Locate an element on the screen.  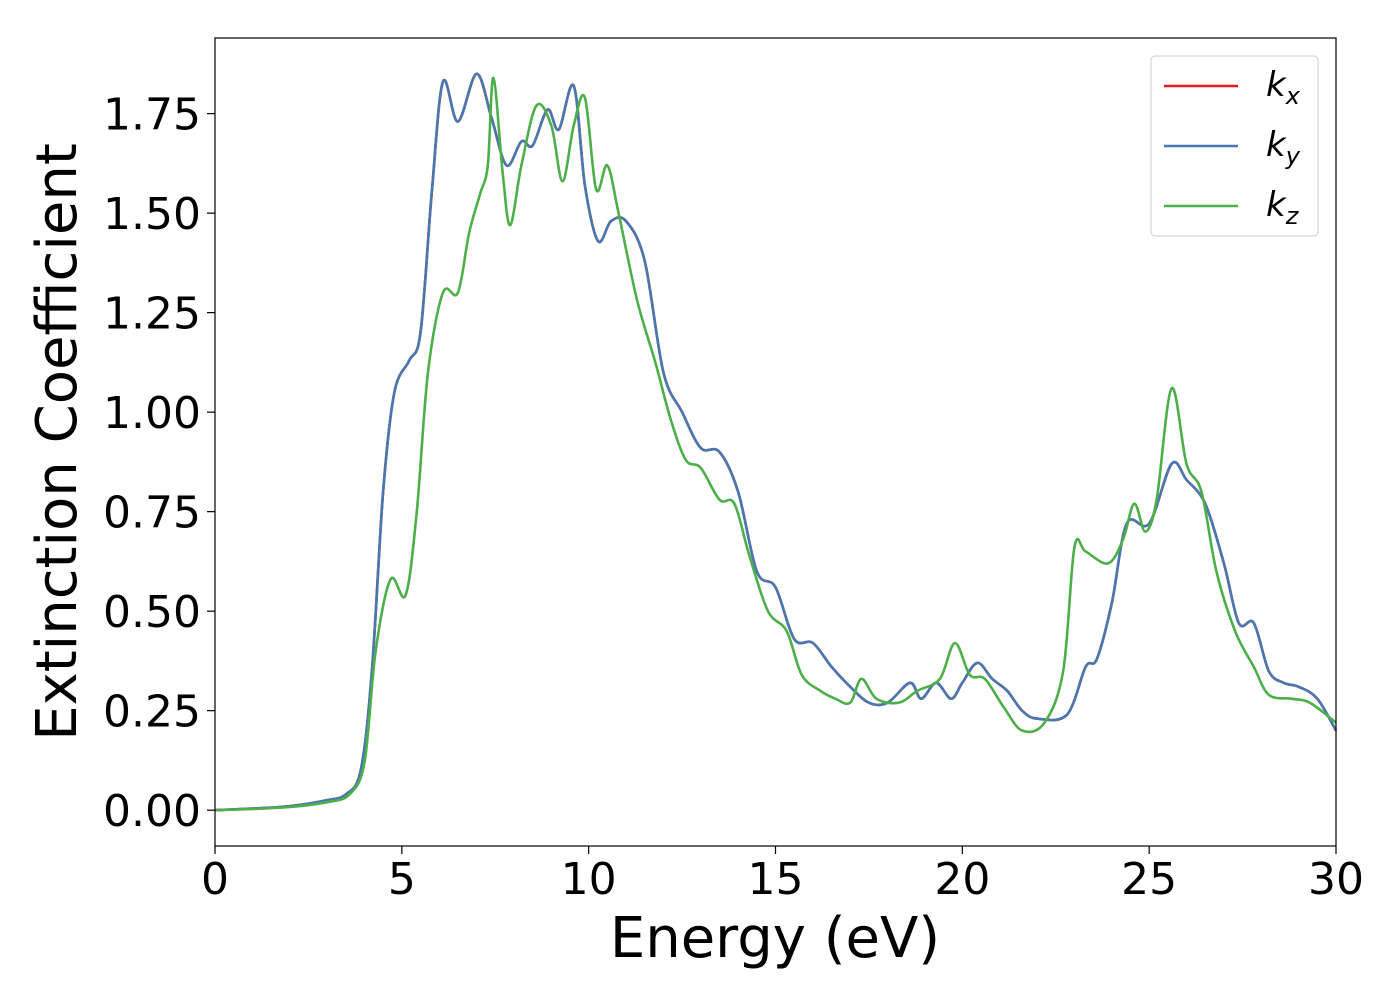
x-tick-label: 20 is located at coordinates (962, 879).